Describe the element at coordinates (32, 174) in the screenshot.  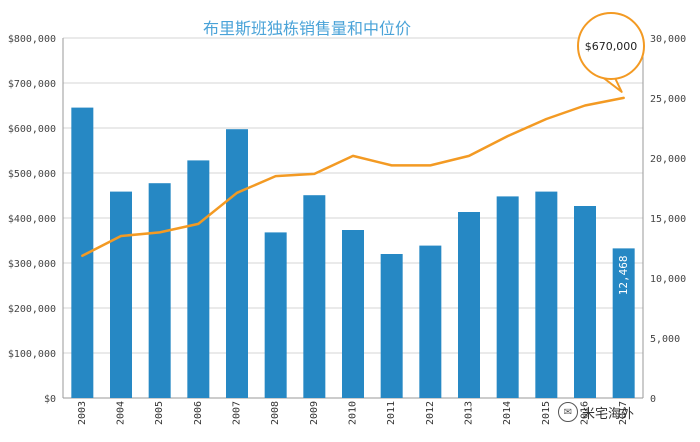
I see `left-axis-tick-label: $500,000` at that location.